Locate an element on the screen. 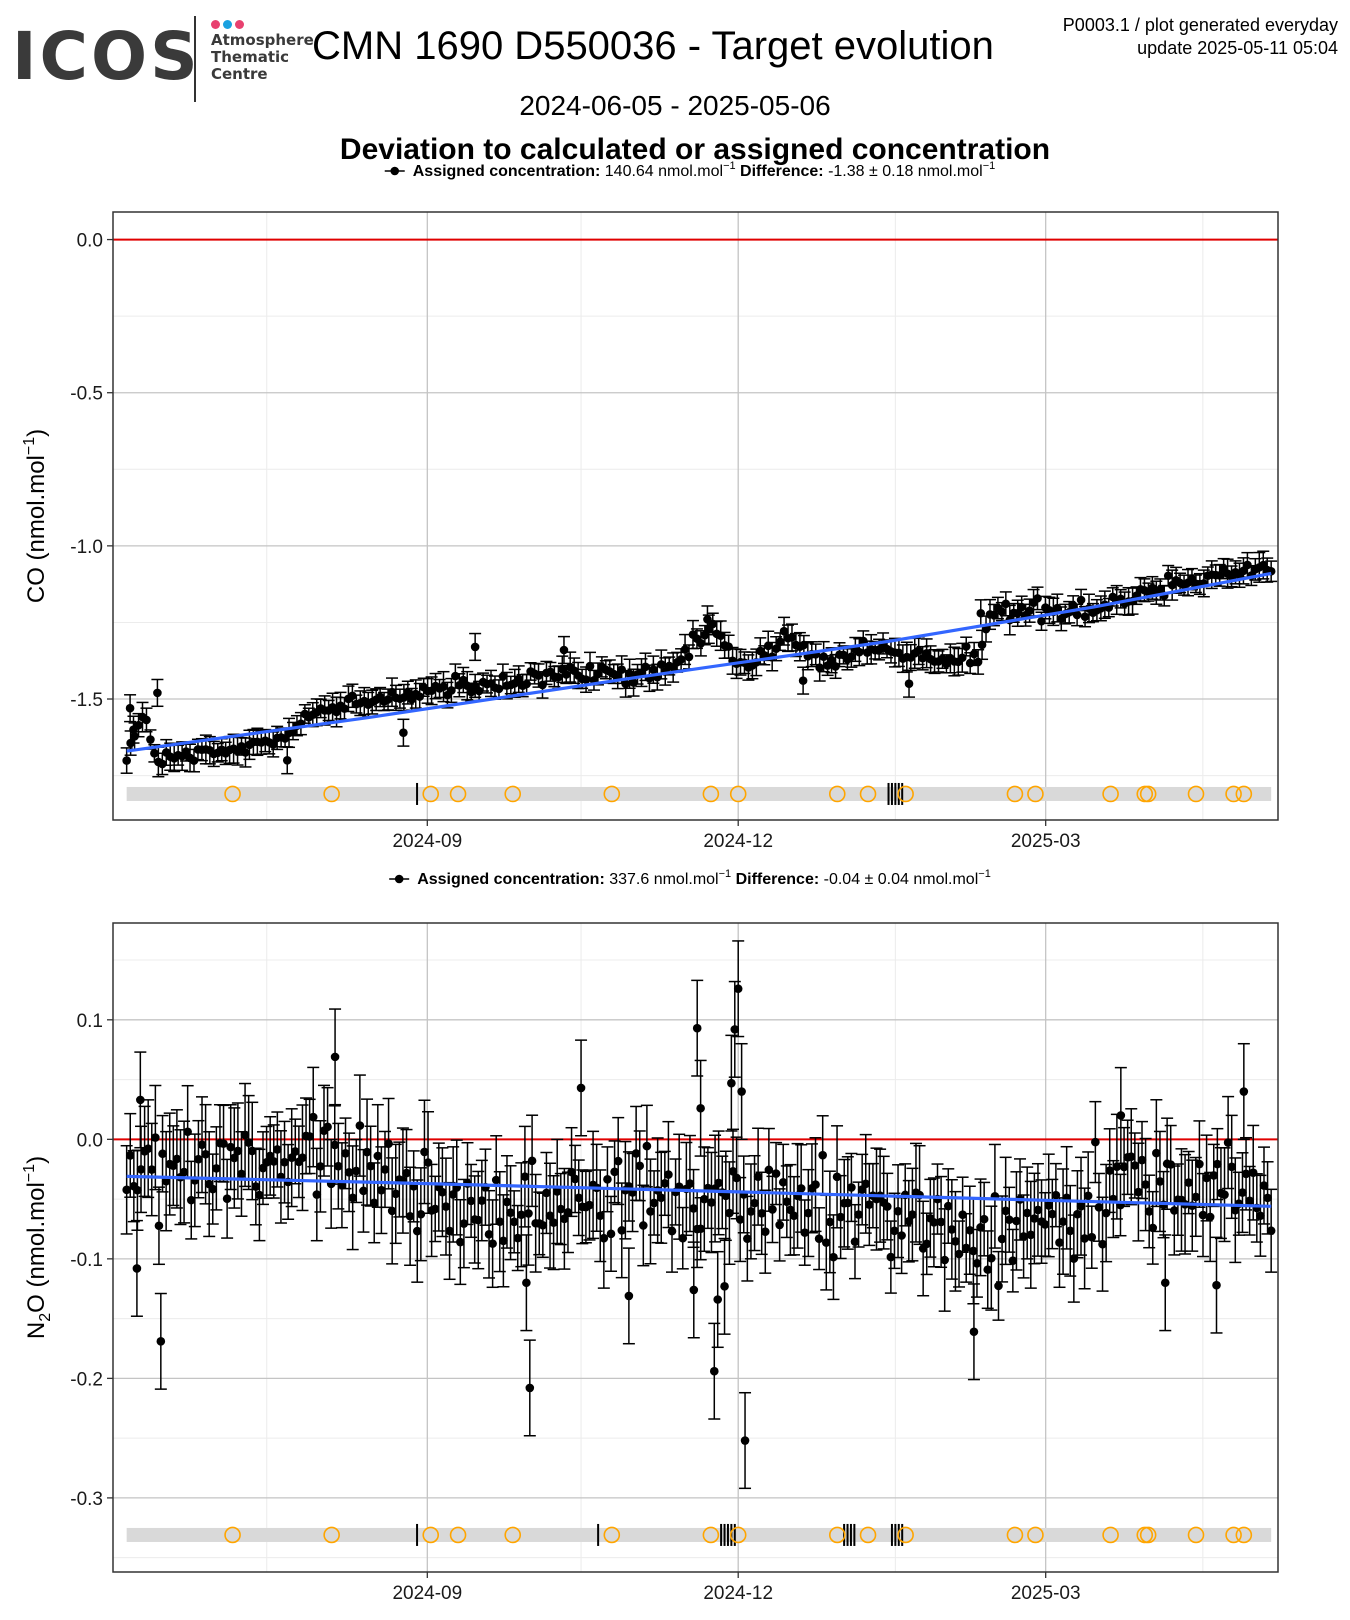 The image size is (1350, 1620). page-title: CMN 1690 D550036 - Target evolution is located at coordinates (653, 46).